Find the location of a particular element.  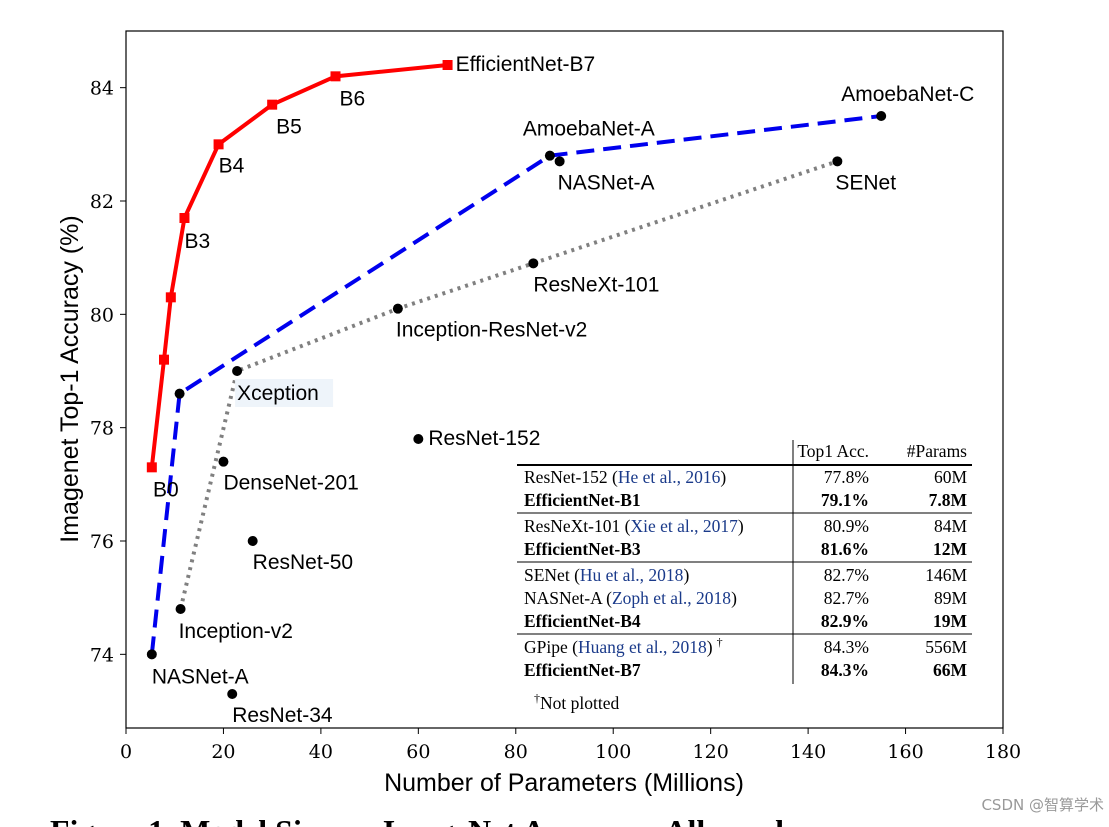

x-tick-label: 60 is located at coordinates (418, 752).